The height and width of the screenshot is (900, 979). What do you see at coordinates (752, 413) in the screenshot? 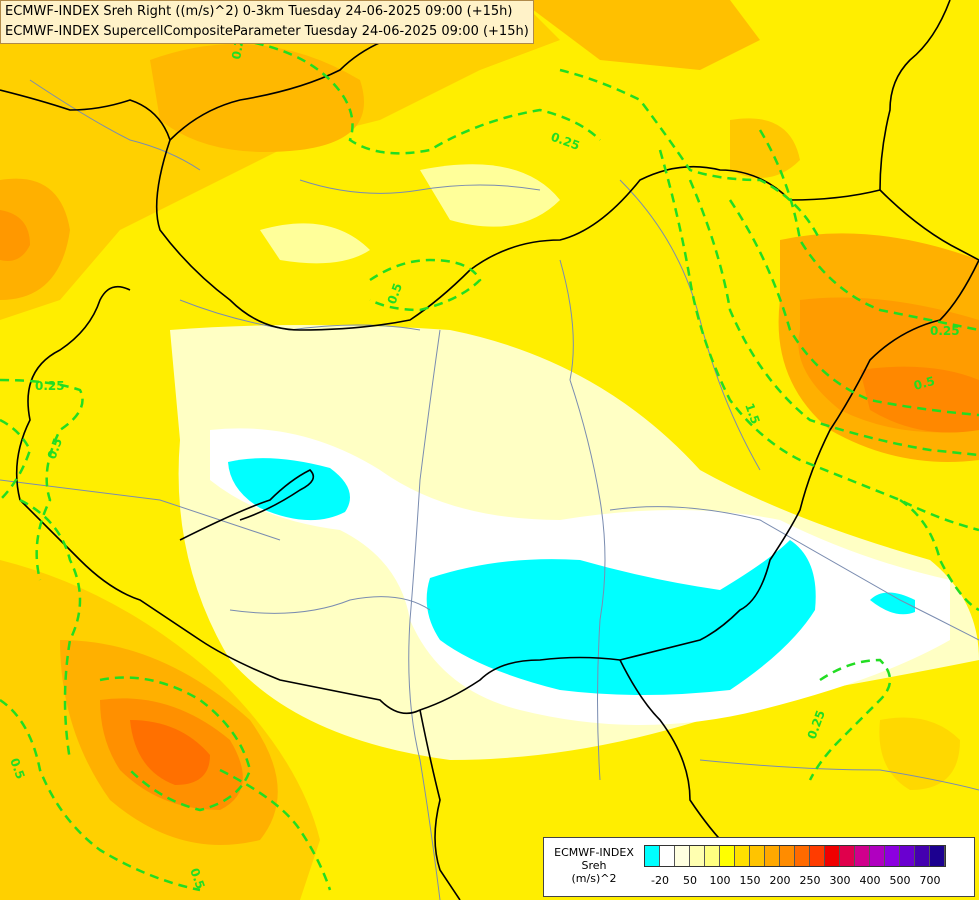
I see `contour-label: 1.5` at bounding box center [752, 413].